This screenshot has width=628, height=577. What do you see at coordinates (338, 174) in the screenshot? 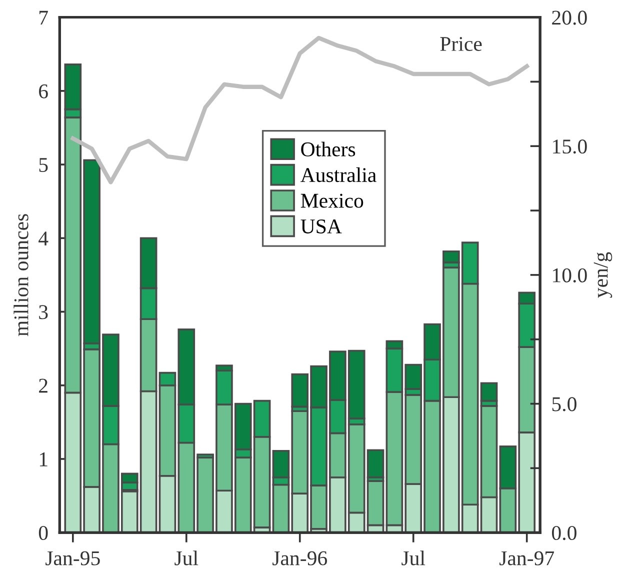
I see `legend-label: Australia` at bounding box center [338, 174].